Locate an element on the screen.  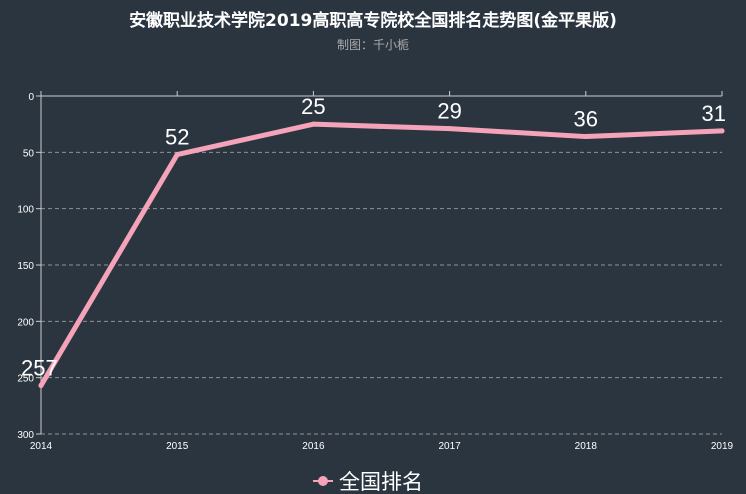
x-tick-label: 2015 is located at coordinates (177, 446).